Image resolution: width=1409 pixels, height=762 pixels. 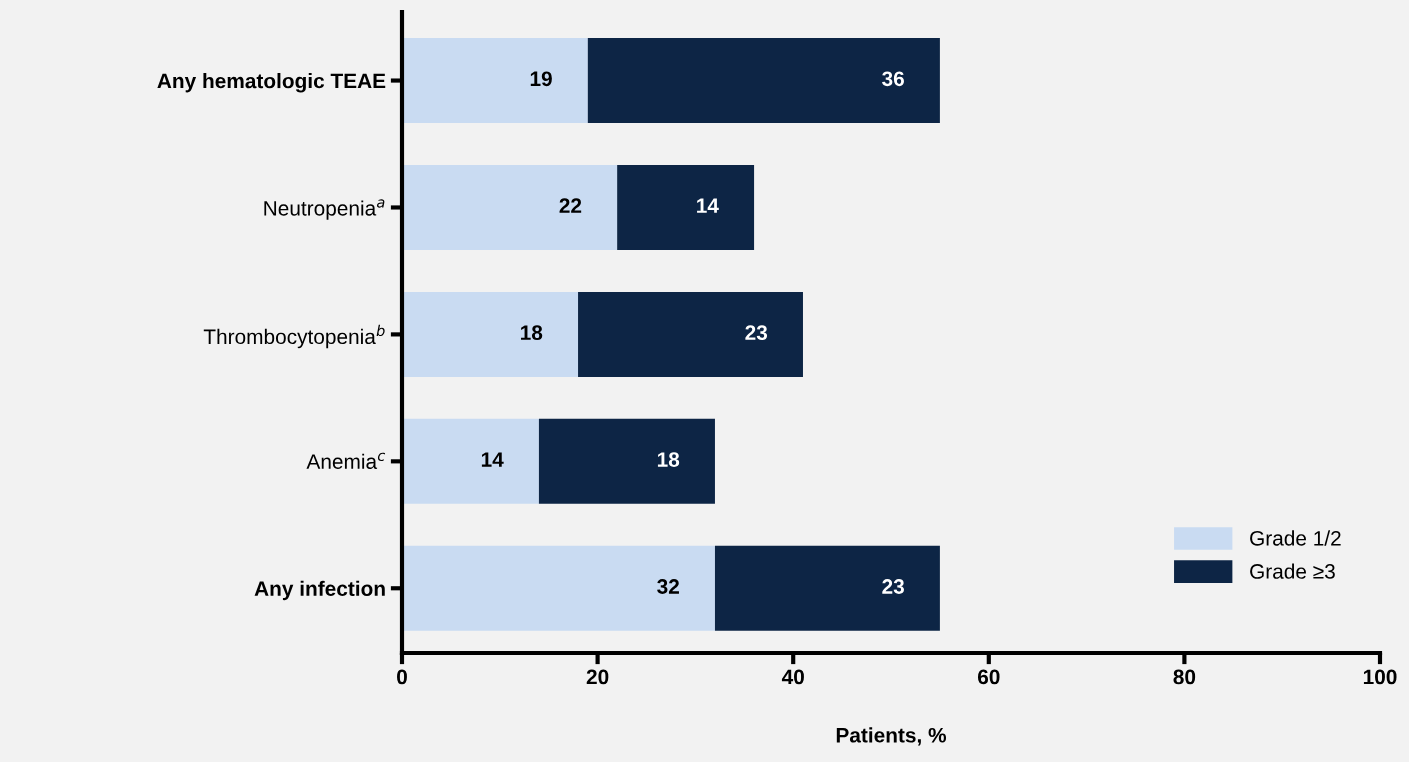 I want to click on y-tick-label: Anemia$^{c}$, so click(x=346, y=460).